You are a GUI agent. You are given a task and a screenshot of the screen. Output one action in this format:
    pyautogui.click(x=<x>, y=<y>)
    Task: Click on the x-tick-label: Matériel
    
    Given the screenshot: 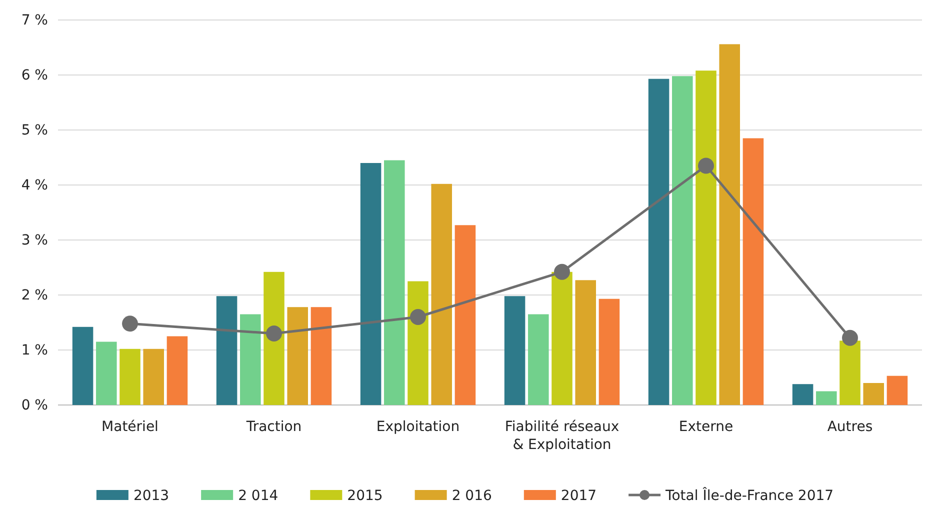 What is the action you would take?
    pyautogui.click(x=130, y=427)
    